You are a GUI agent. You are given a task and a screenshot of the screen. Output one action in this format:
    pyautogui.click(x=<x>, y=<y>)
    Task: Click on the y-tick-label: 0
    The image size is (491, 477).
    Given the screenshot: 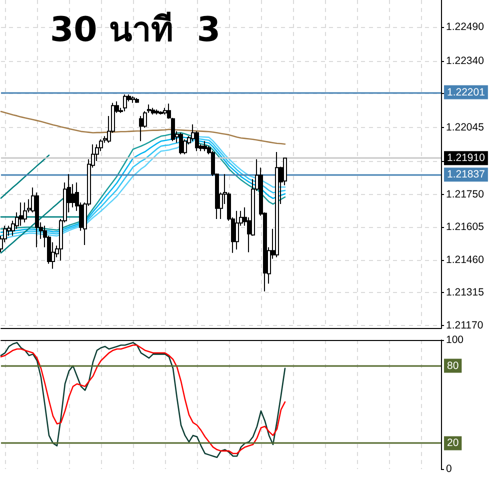 What is the action you would take?
    pyautogui.click(x=449, y=469)
    